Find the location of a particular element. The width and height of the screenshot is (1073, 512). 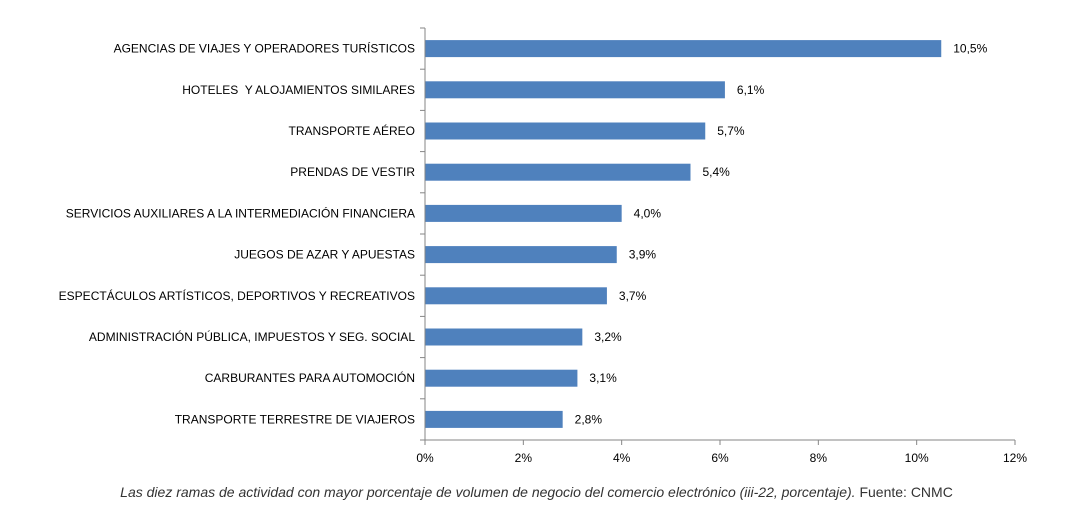

value-label-9: 2,8% is located at coordinates (589, 419).